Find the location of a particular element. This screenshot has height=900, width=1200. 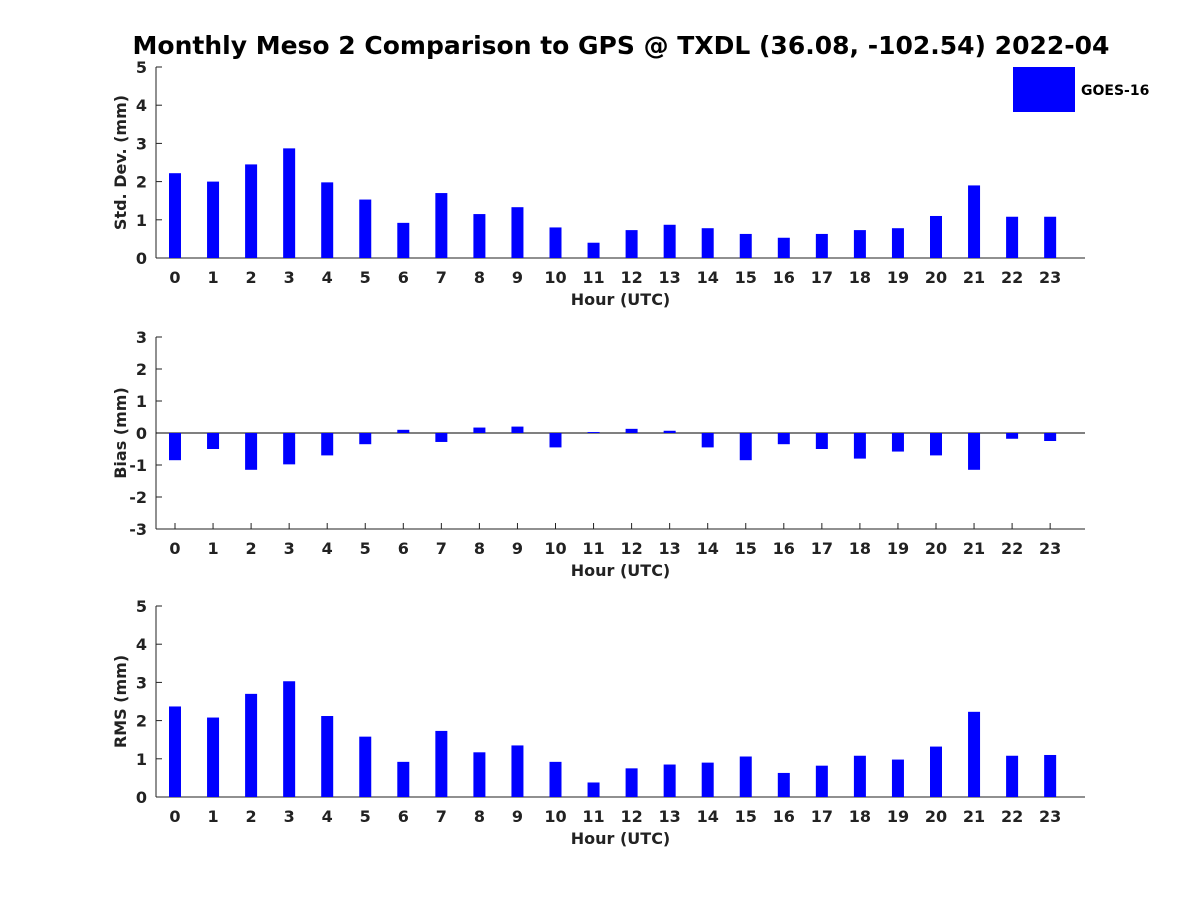

x-tick-label: 9 is located at coordinates (517, 548).